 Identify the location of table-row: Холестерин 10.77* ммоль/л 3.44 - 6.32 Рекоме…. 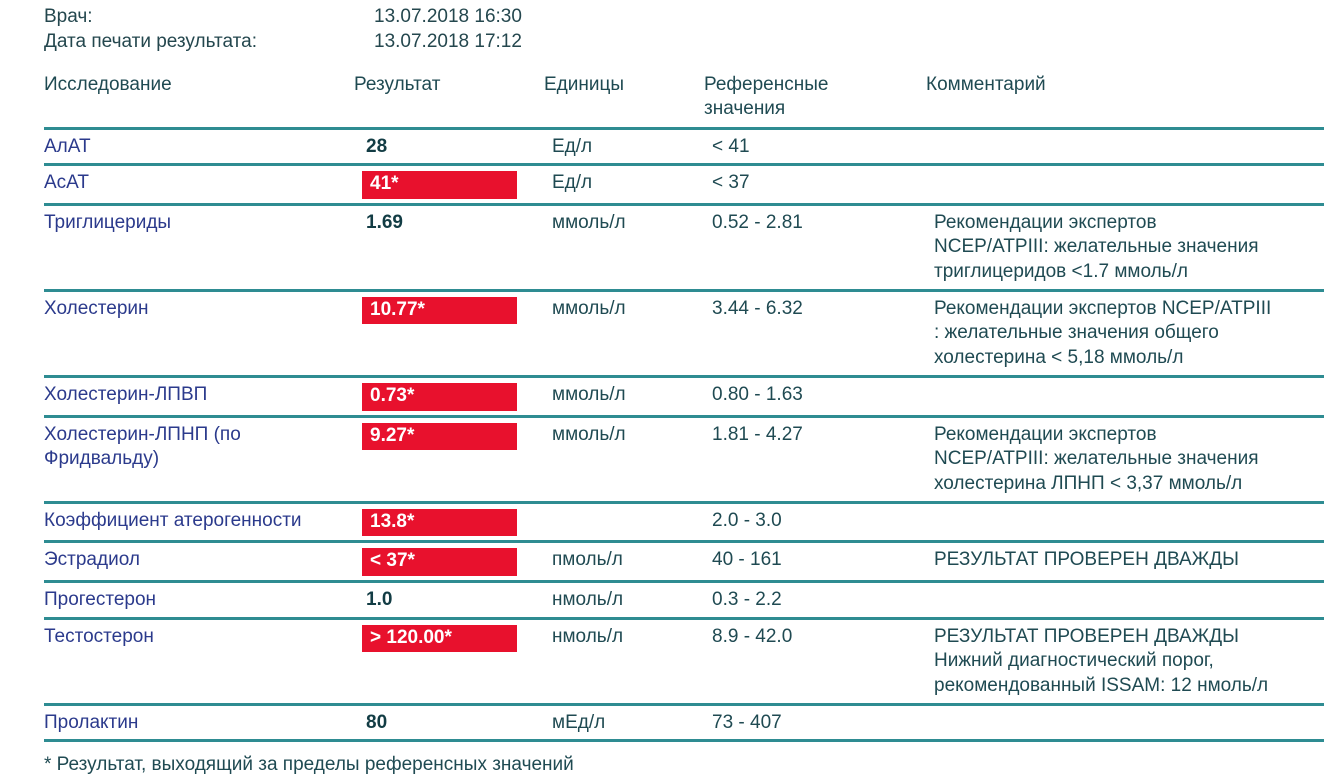
(684, 335).